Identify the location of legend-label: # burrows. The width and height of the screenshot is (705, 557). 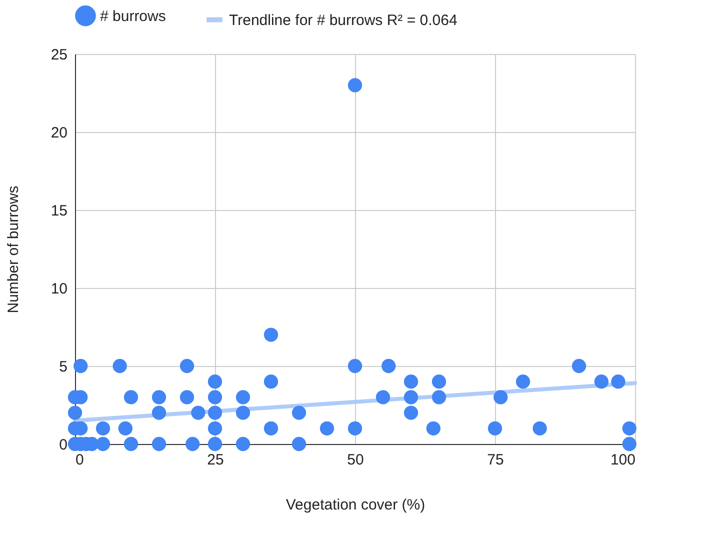
(133, 16).